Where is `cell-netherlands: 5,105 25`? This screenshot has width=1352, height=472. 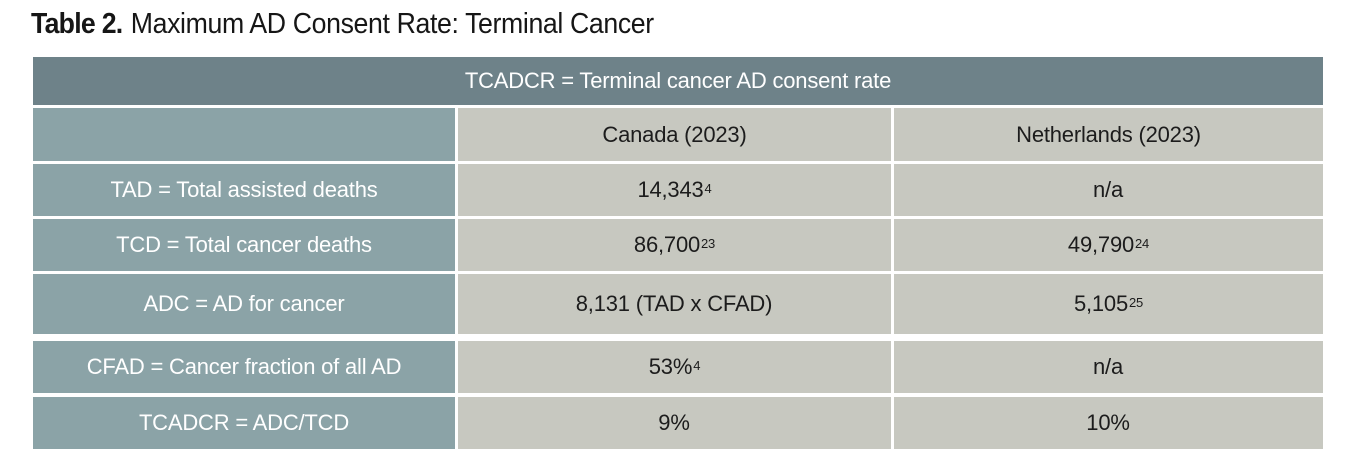
cell-netherlands: 5,105 25 is located at coordinates (1108, 304).